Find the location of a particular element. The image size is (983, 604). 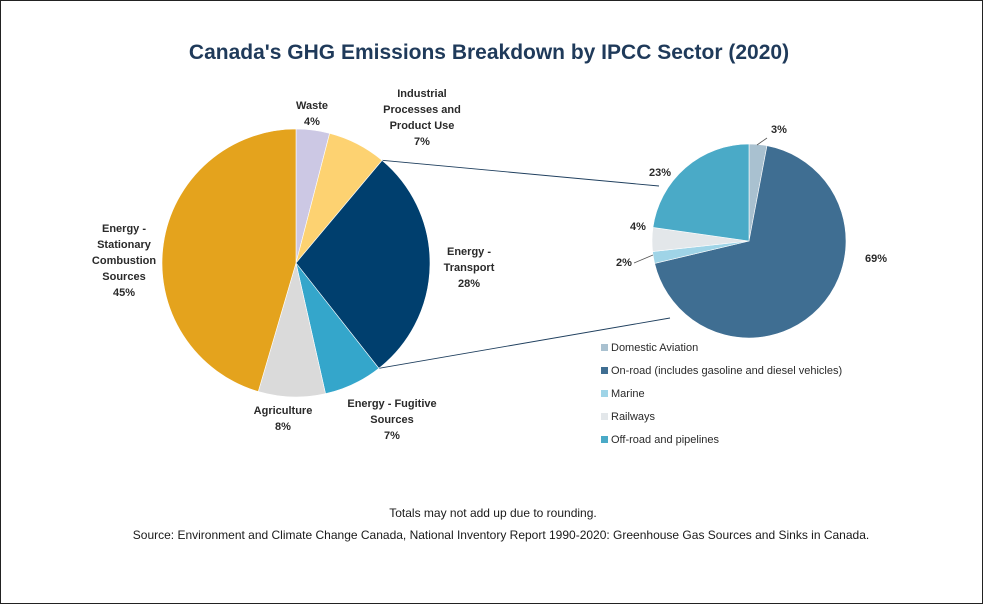

sub-pie-label-onroad: 69% is located at coordinates (876, 259).